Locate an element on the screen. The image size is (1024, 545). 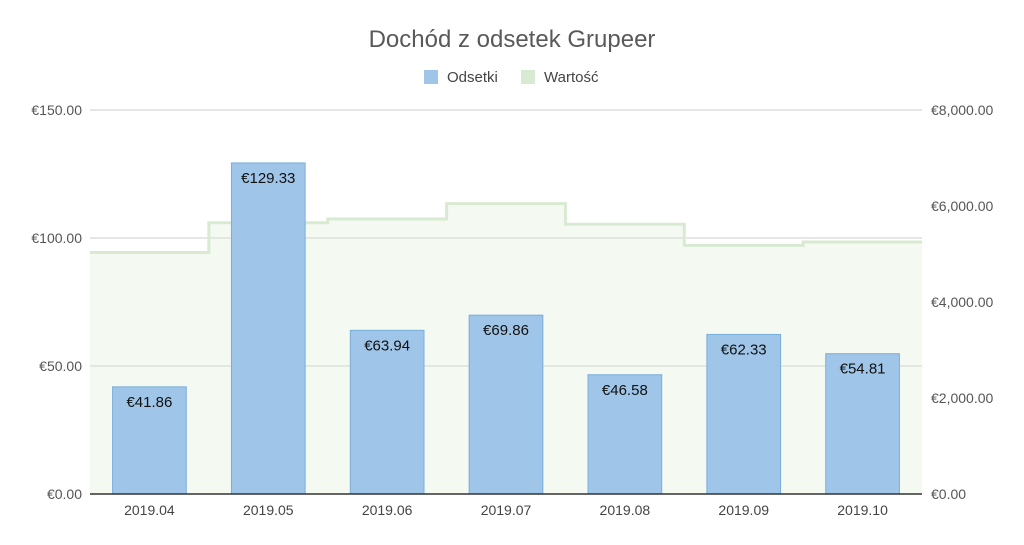
y-tick-label-left: €100.00 is located at coordinates (56, 238).